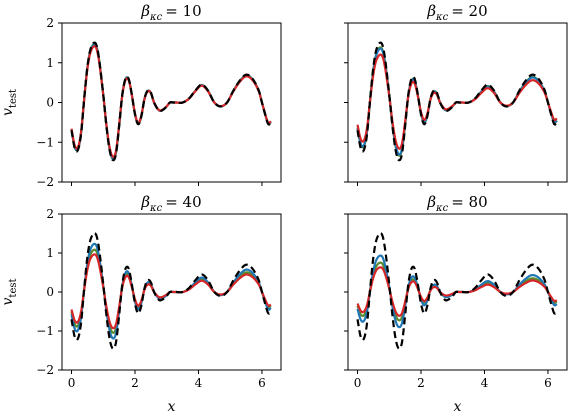 The height and width of the screenshot is (416, 581). What do you see at coordinates (170, 203) in the screenshot?
I see `panel-title: βκc = 40` at bounding box center [170, 203].